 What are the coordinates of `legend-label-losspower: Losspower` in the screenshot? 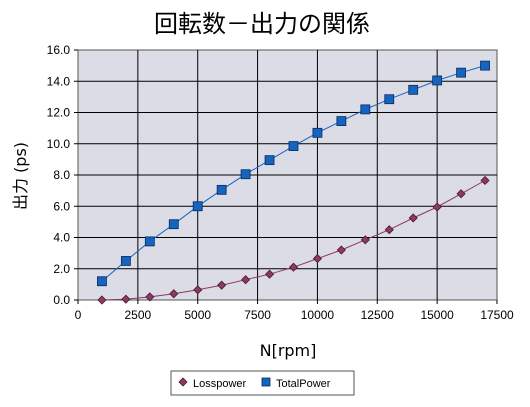 It's located at (220, 384).